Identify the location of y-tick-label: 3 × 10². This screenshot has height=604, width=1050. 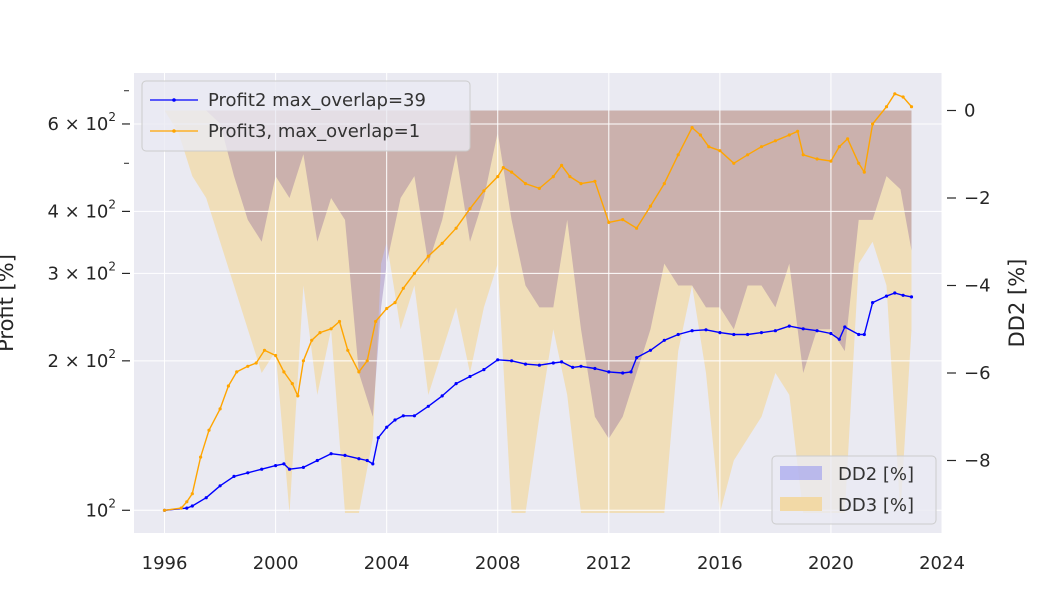
(81, 271).